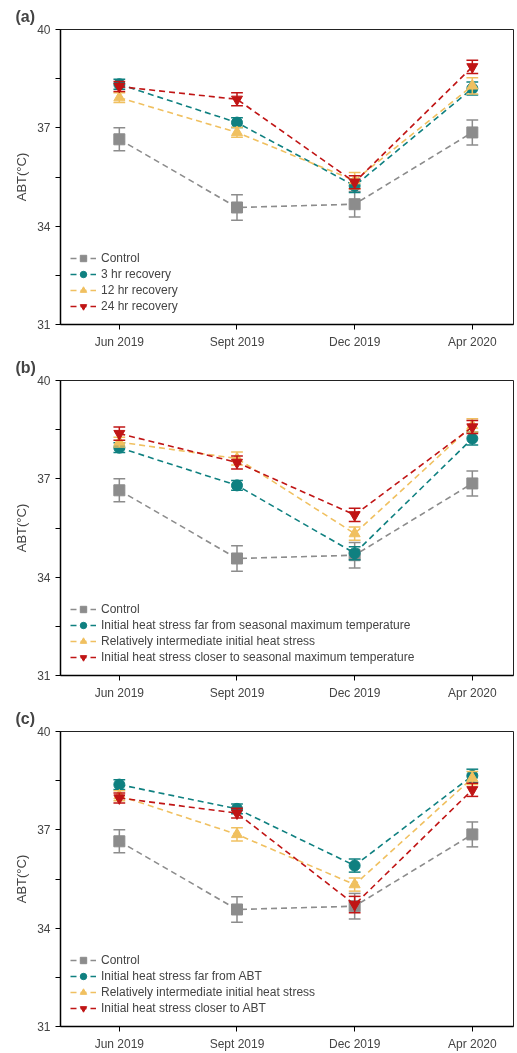 This screenshot has width=517, height=1053. I want to click on chart-title: (a), so click(25, 16).